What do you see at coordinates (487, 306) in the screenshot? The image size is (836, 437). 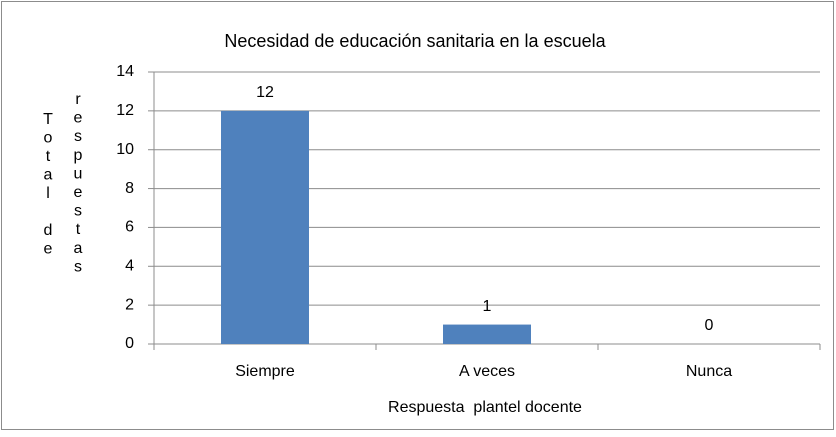 I see `value-label: 1` at bounding box center [487, 306].